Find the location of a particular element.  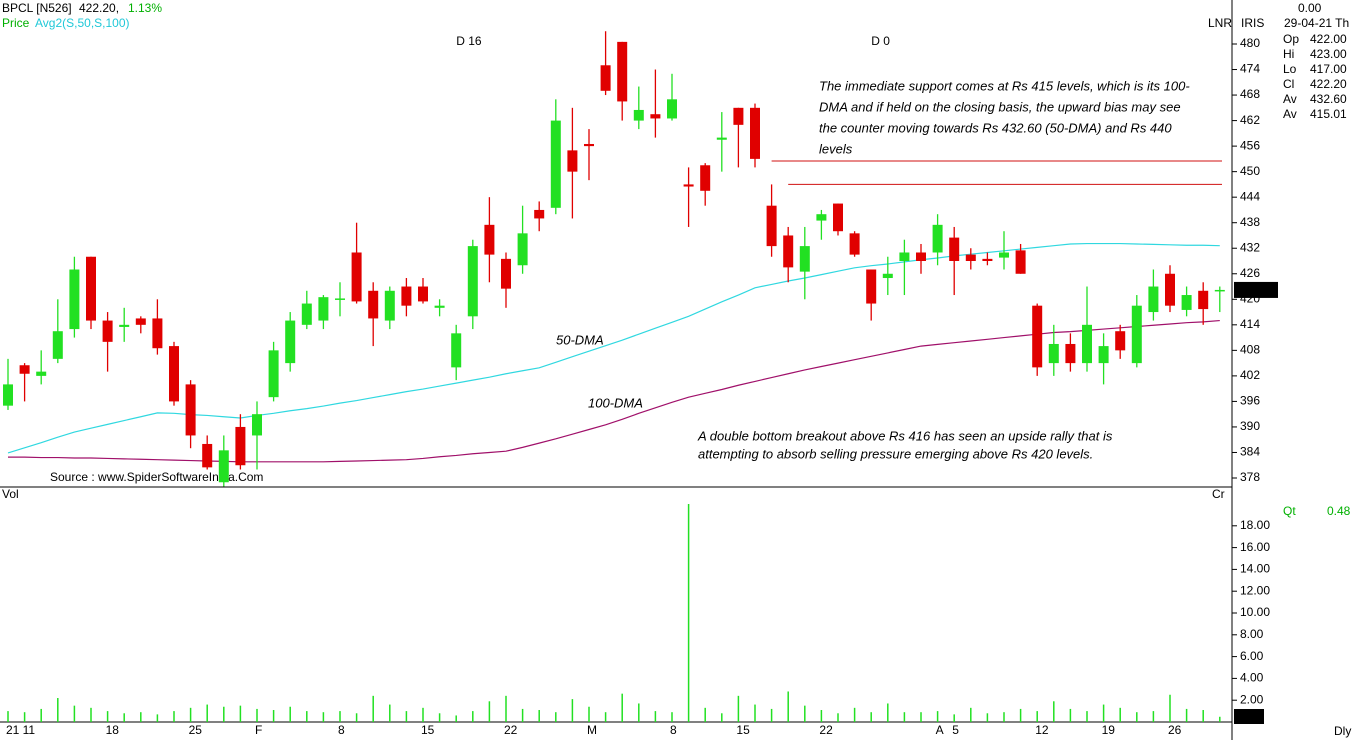

vol-label: Vol is located at coordinates (10, 494).